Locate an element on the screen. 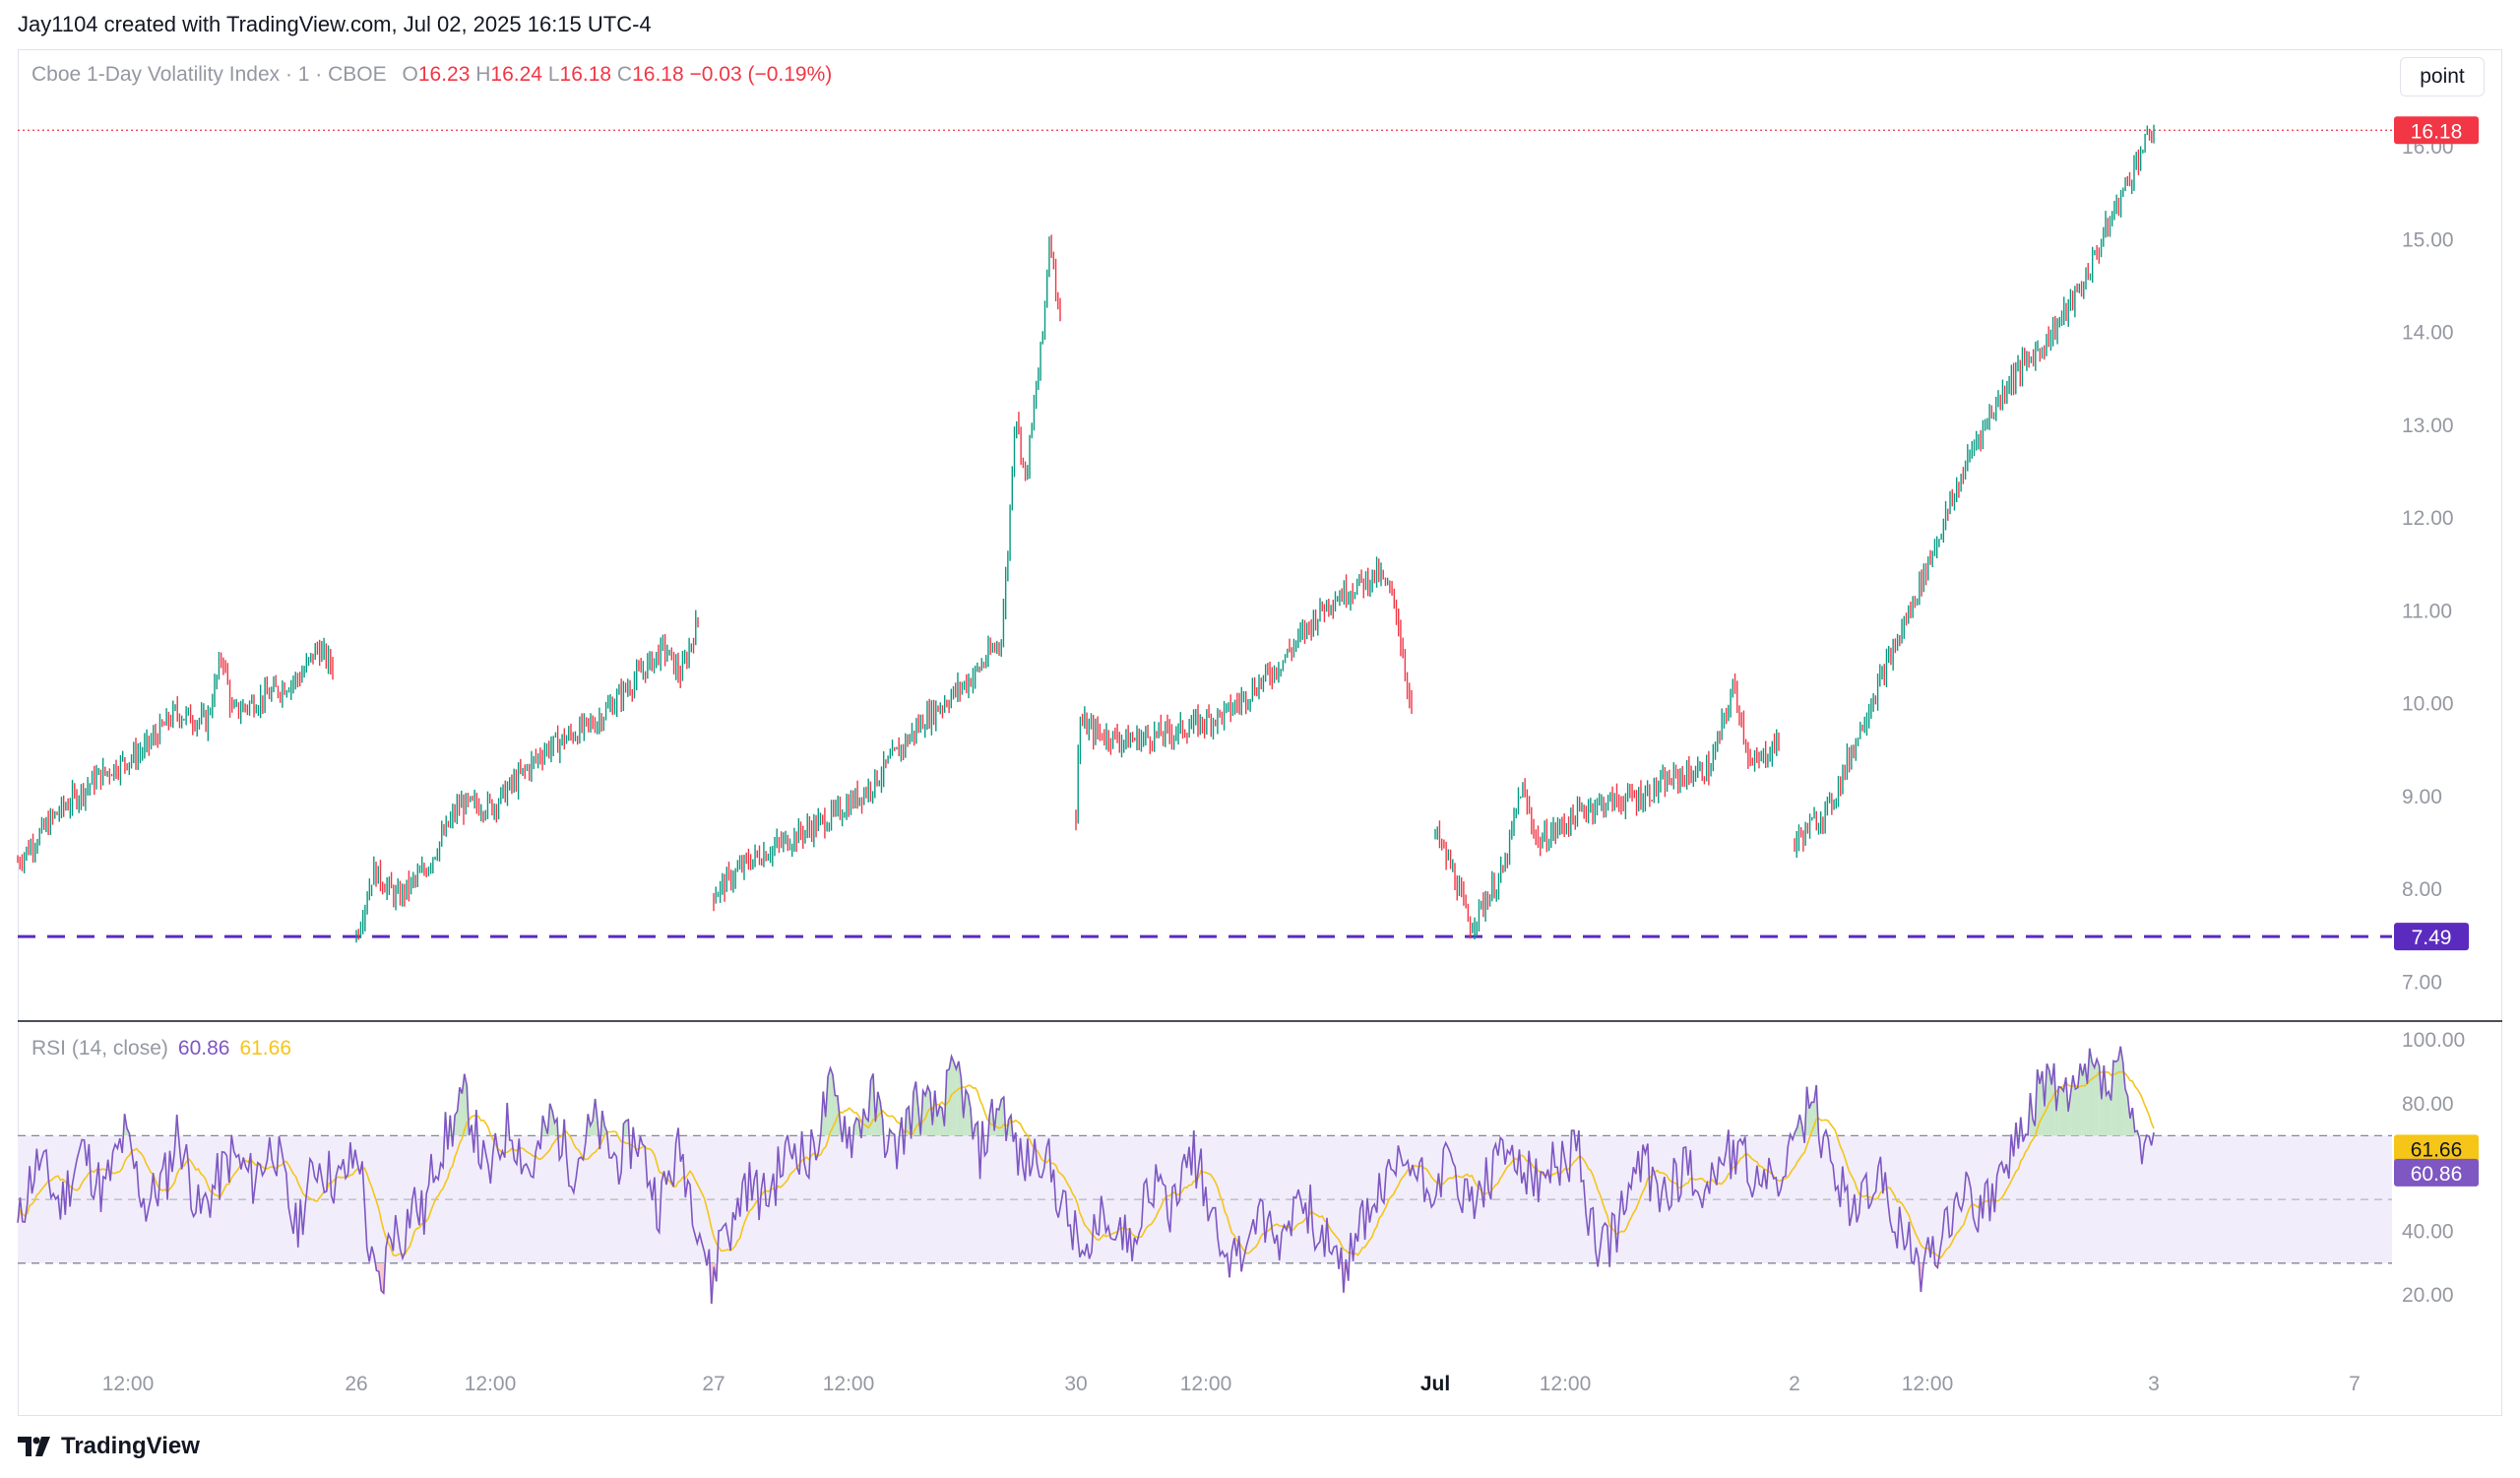 The image size is (2520, 1478). price-tick-label: 10.00 is located at coordinates (2428, 704).